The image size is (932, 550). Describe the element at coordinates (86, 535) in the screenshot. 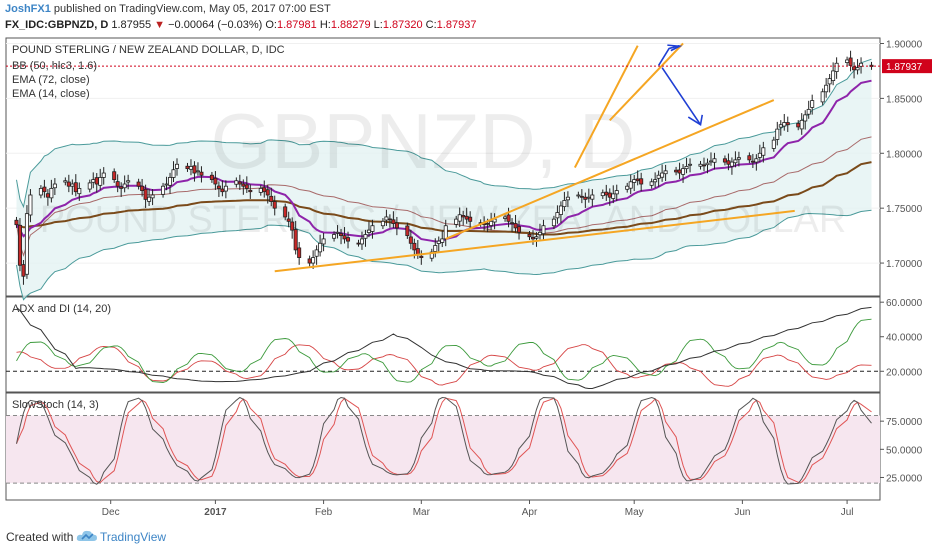

I see `tradingview-cloud-icon` at that location.